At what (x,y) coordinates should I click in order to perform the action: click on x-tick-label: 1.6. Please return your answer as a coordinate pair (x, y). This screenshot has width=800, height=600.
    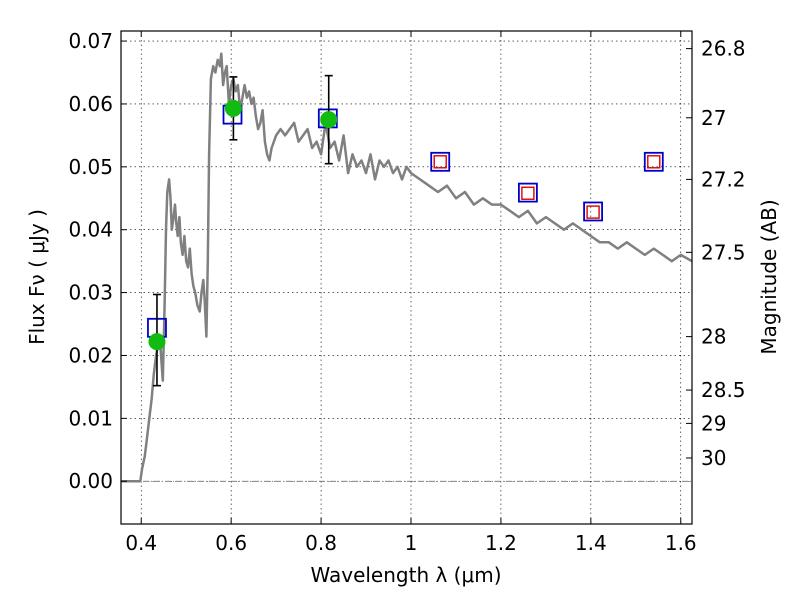
    Looking at the image, I should click on (681, 543).